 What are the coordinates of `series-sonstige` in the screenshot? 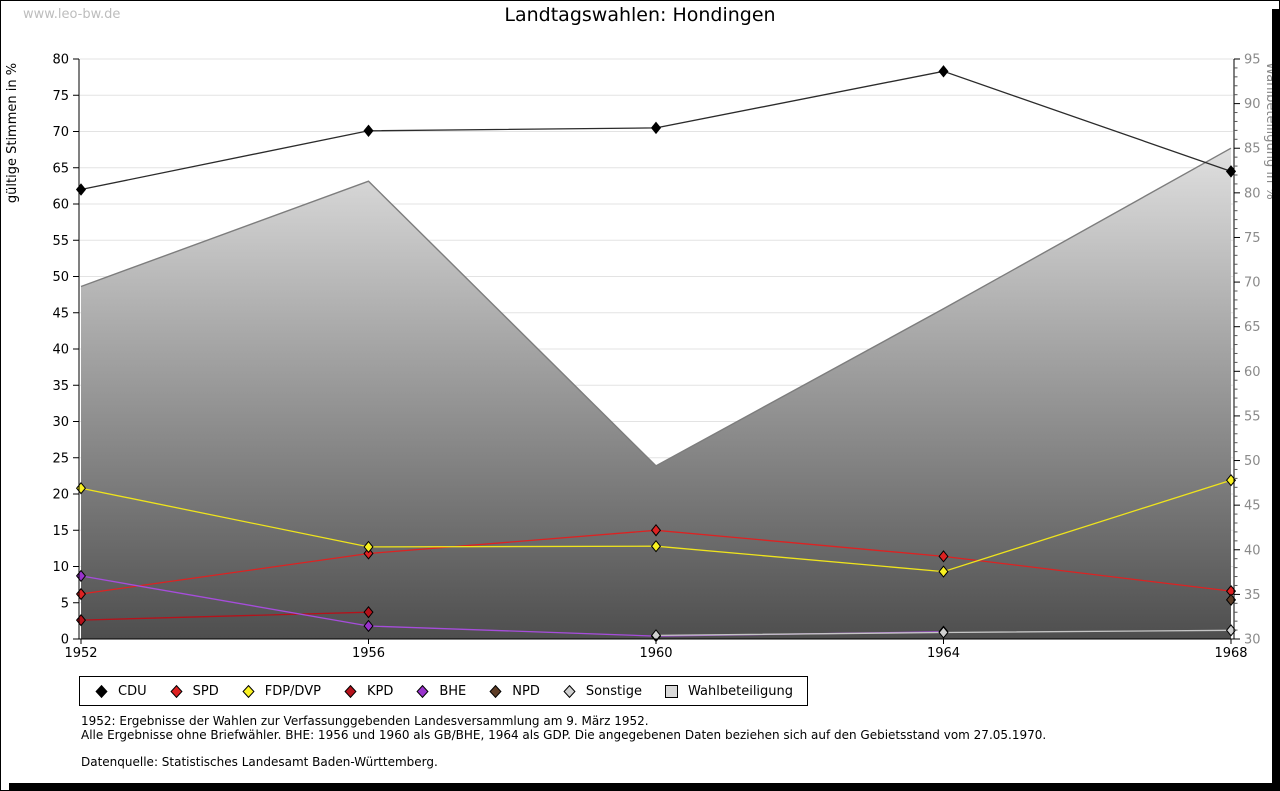 It's located at (943, 633).